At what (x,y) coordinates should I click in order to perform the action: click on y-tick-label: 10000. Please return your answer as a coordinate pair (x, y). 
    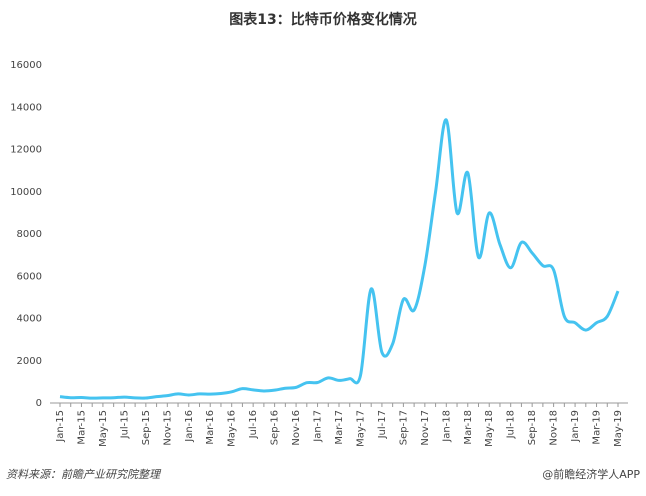
    Looking at the image, I should click on (26, 192).